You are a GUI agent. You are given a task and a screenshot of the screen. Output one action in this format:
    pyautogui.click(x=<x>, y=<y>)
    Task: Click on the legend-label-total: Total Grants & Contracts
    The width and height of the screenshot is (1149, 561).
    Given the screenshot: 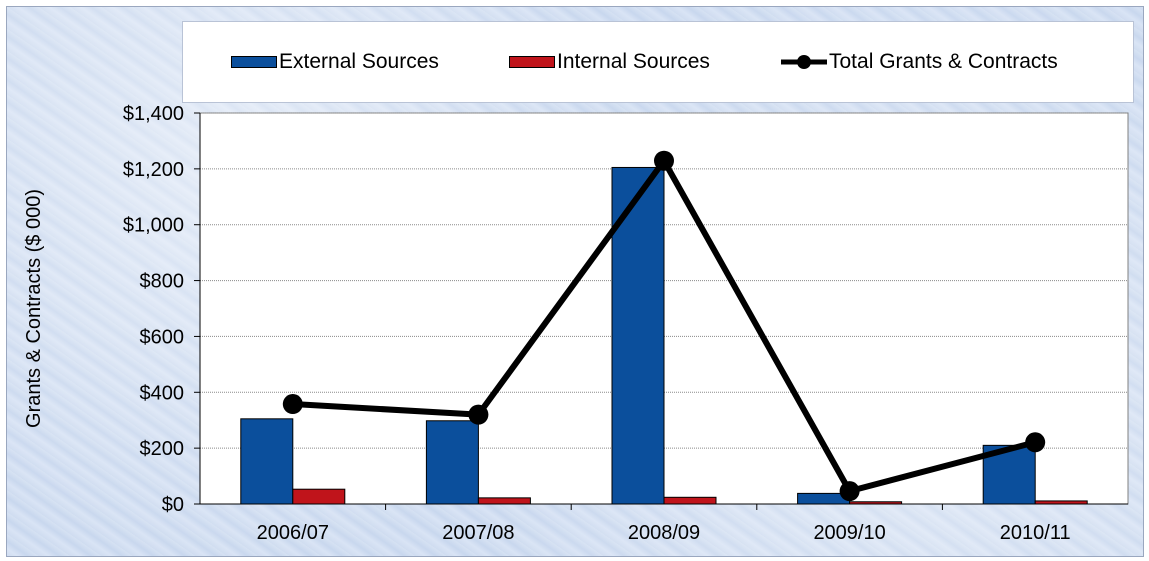 What is the action you would take?
    pyautogui.click(x=943, y=61)
    